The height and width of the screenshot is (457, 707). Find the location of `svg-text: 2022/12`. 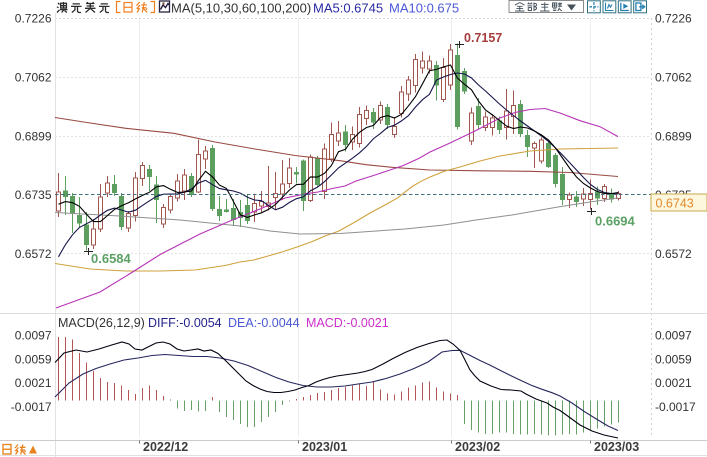

svg-text: 2022/12 is located at coordinates (165, 447).